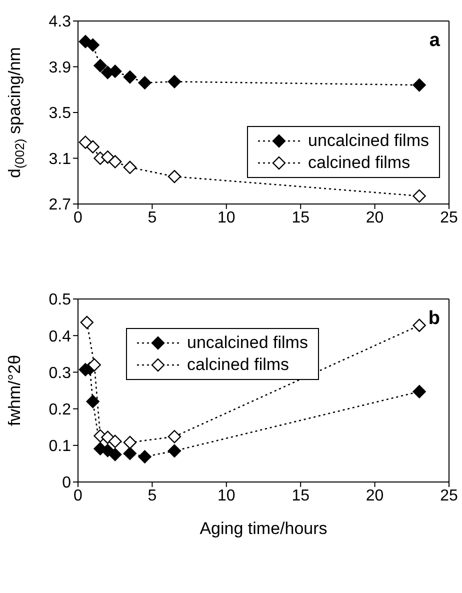 The width and height of the screenshot is (462, 593). Describe the element at coordinates (60, 300) in the screenshot. I see `y-tick-label: 0.5` at that location.